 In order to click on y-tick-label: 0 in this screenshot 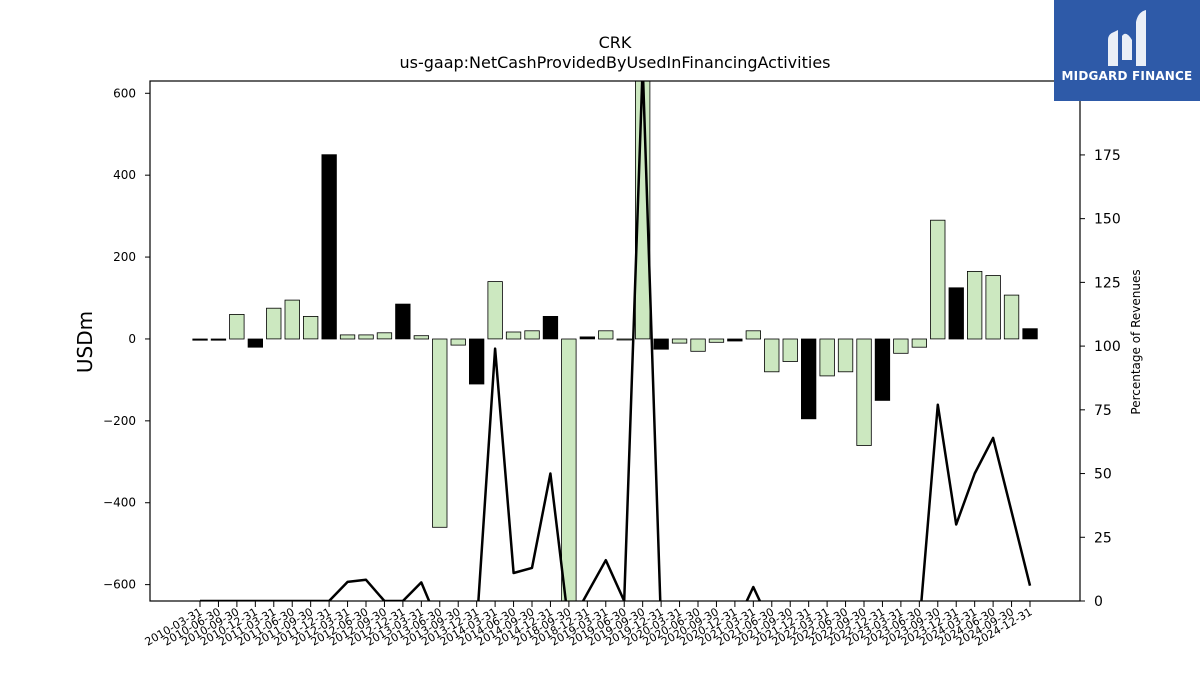, I will do `click(132, 339)`.